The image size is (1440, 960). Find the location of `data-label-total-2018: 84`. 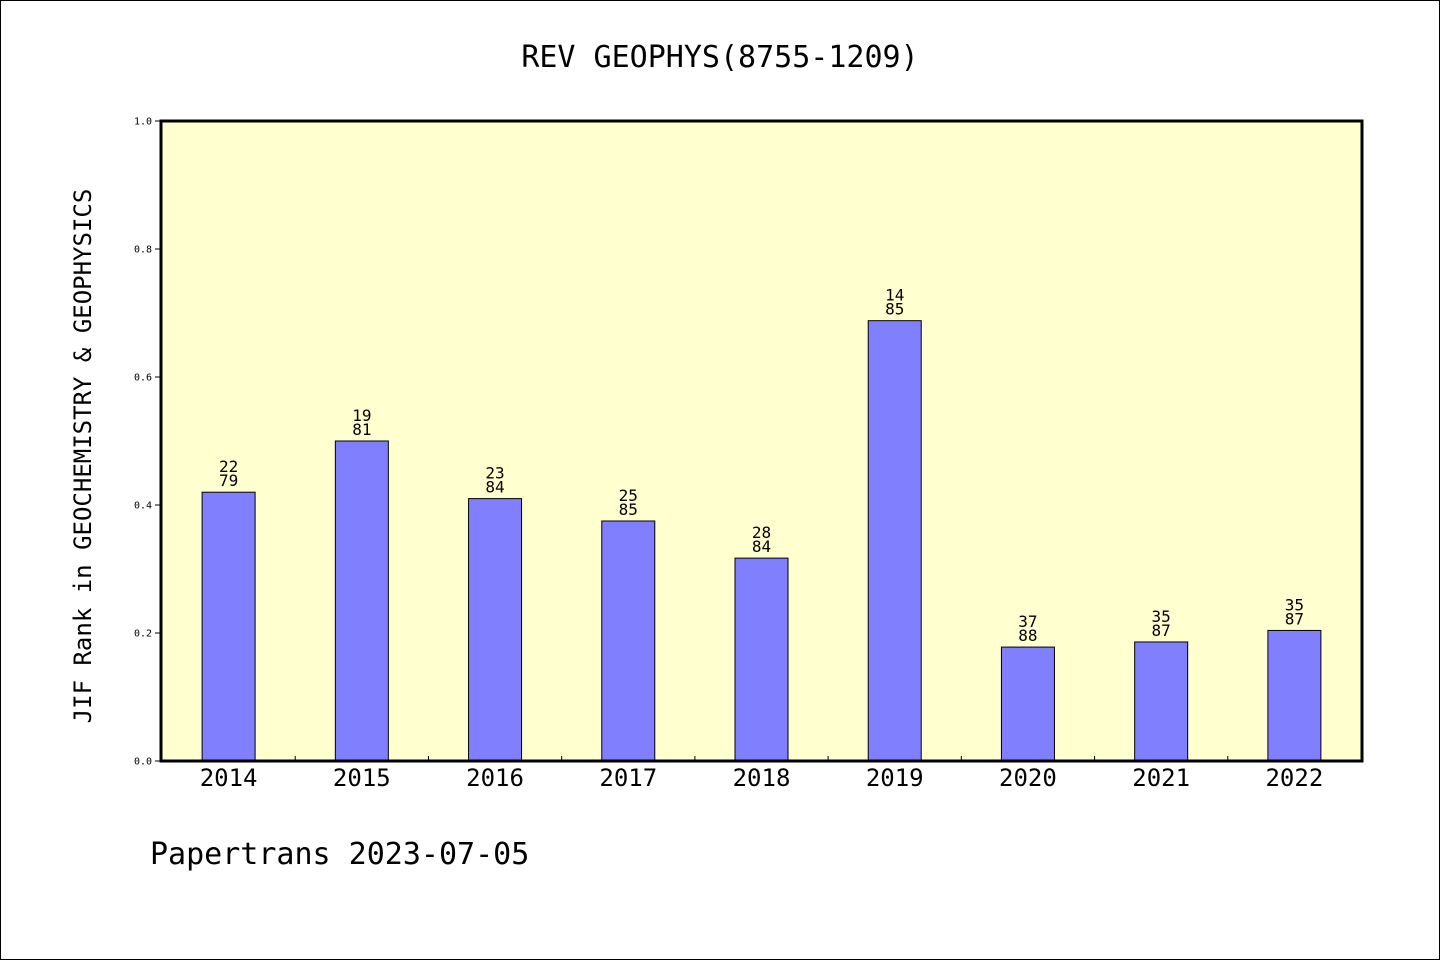

data-label-total-2018: 84 is located at coordinates (761, 546).